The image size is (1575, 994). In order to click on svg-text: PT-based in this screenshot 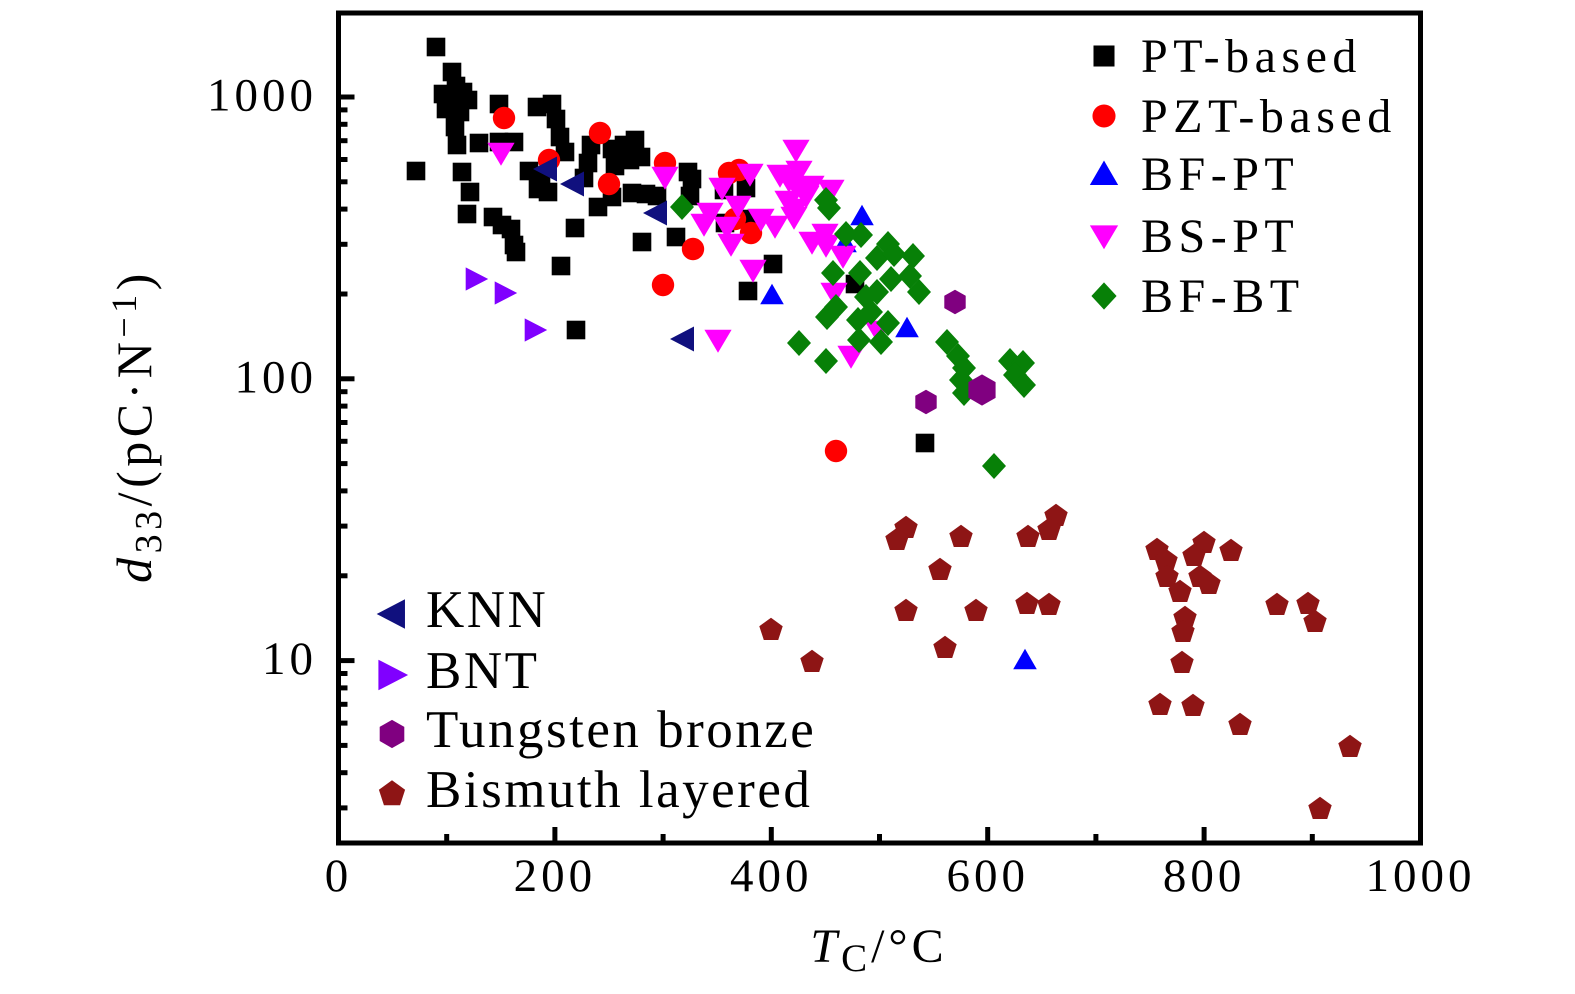, I will do `click(1251, 56)`.